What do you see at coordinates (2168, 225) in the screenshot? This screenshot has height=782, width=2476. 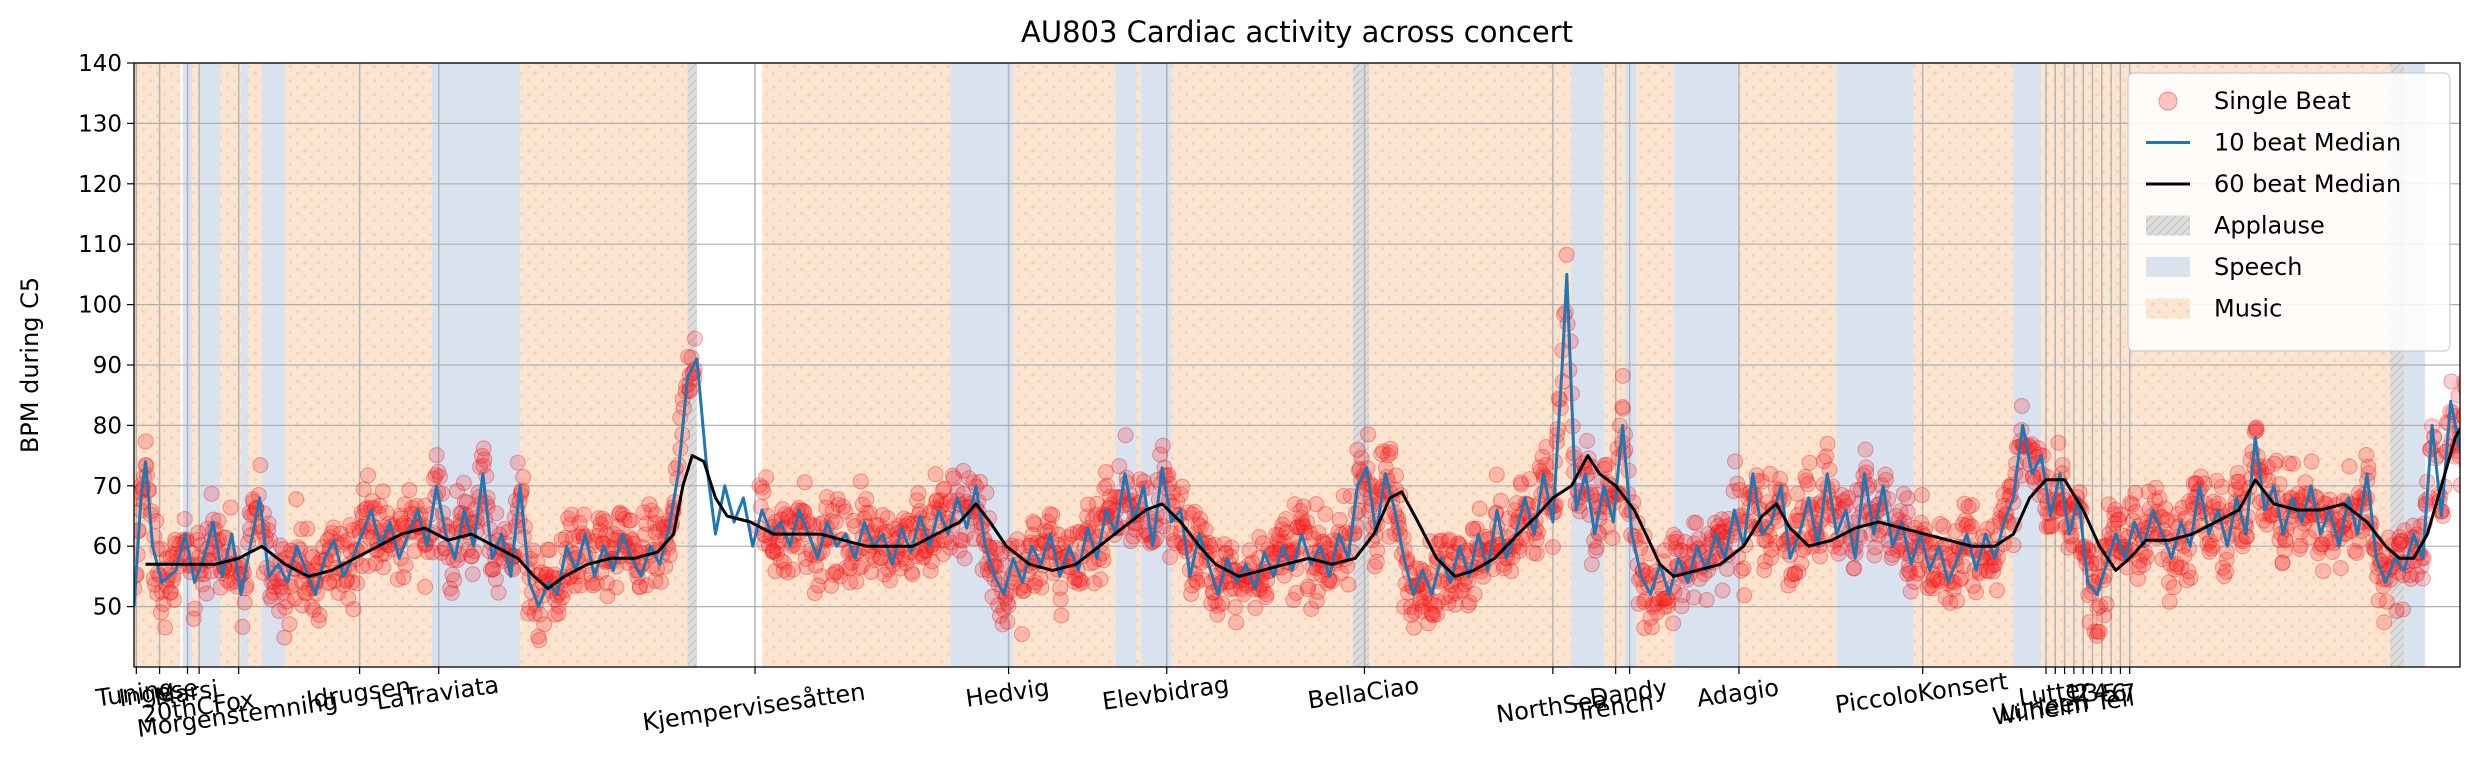 I see `legend-marker-patch` at bounding box center [2168, 225].